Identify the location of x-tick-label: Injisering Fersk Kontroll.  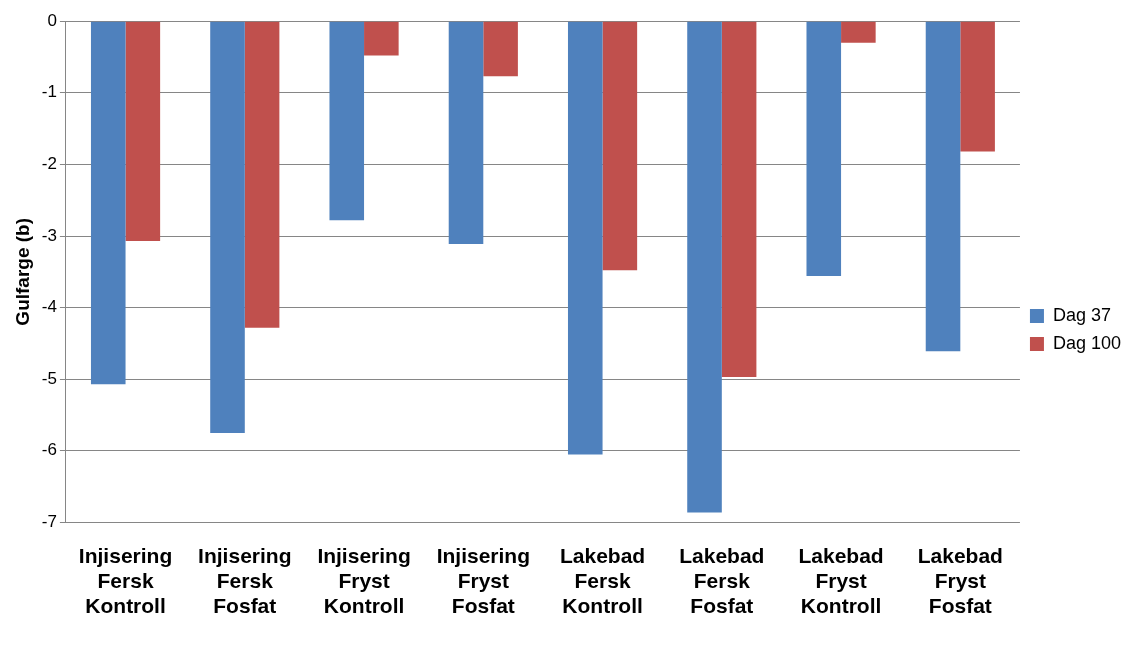
(125, 580).